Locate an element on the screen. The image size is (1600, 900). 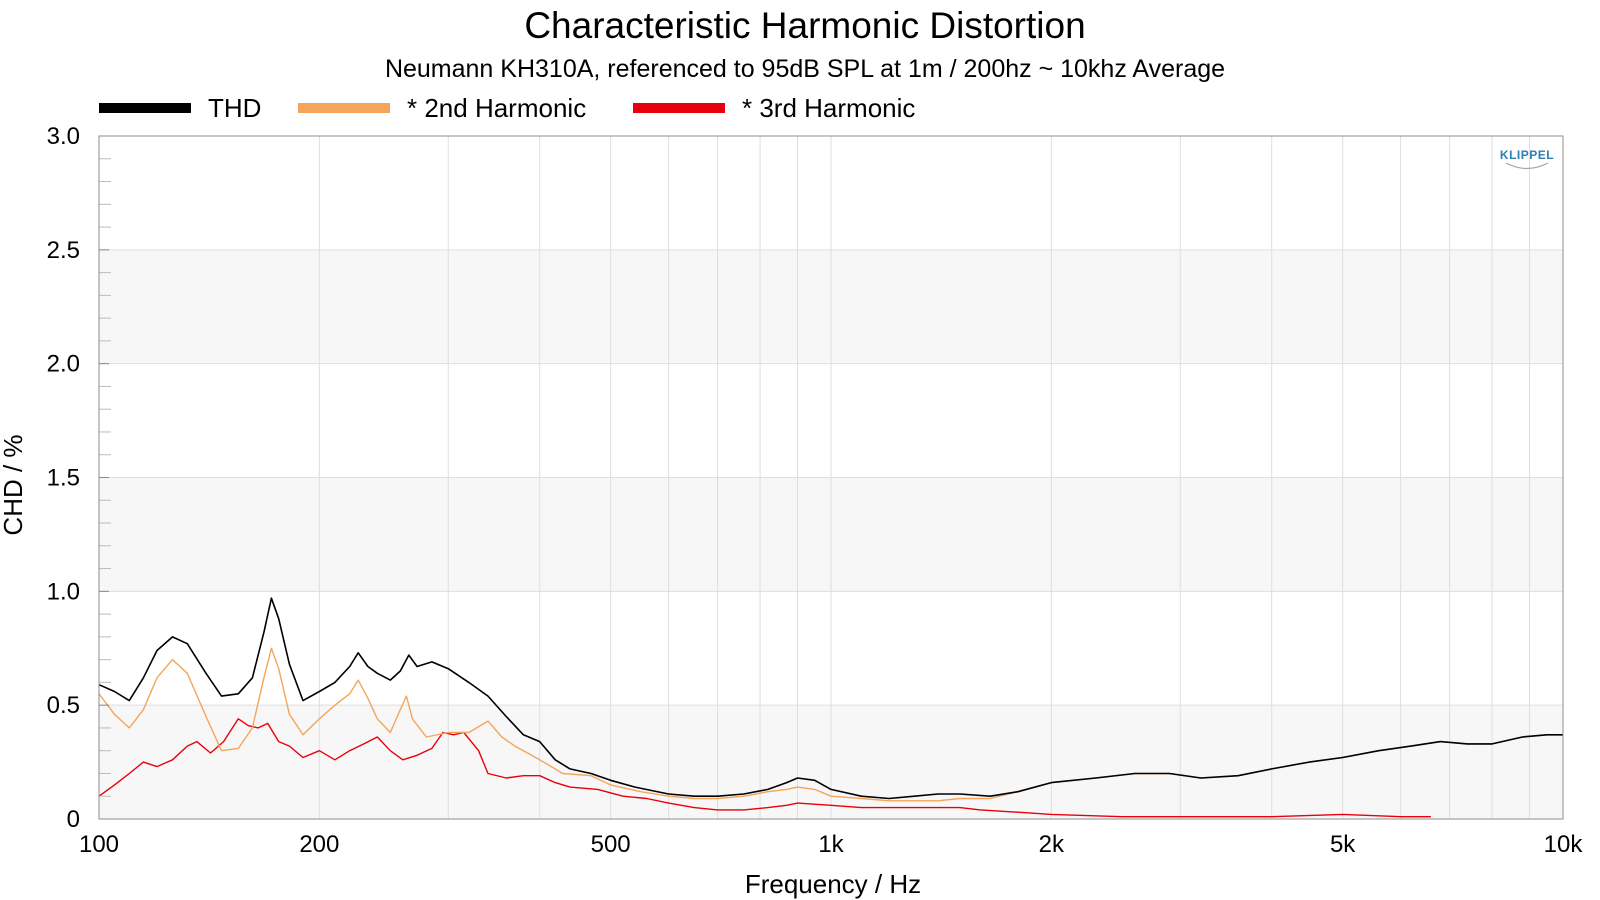
x-tick-label: 10k is located at coordinates (1564, 844).